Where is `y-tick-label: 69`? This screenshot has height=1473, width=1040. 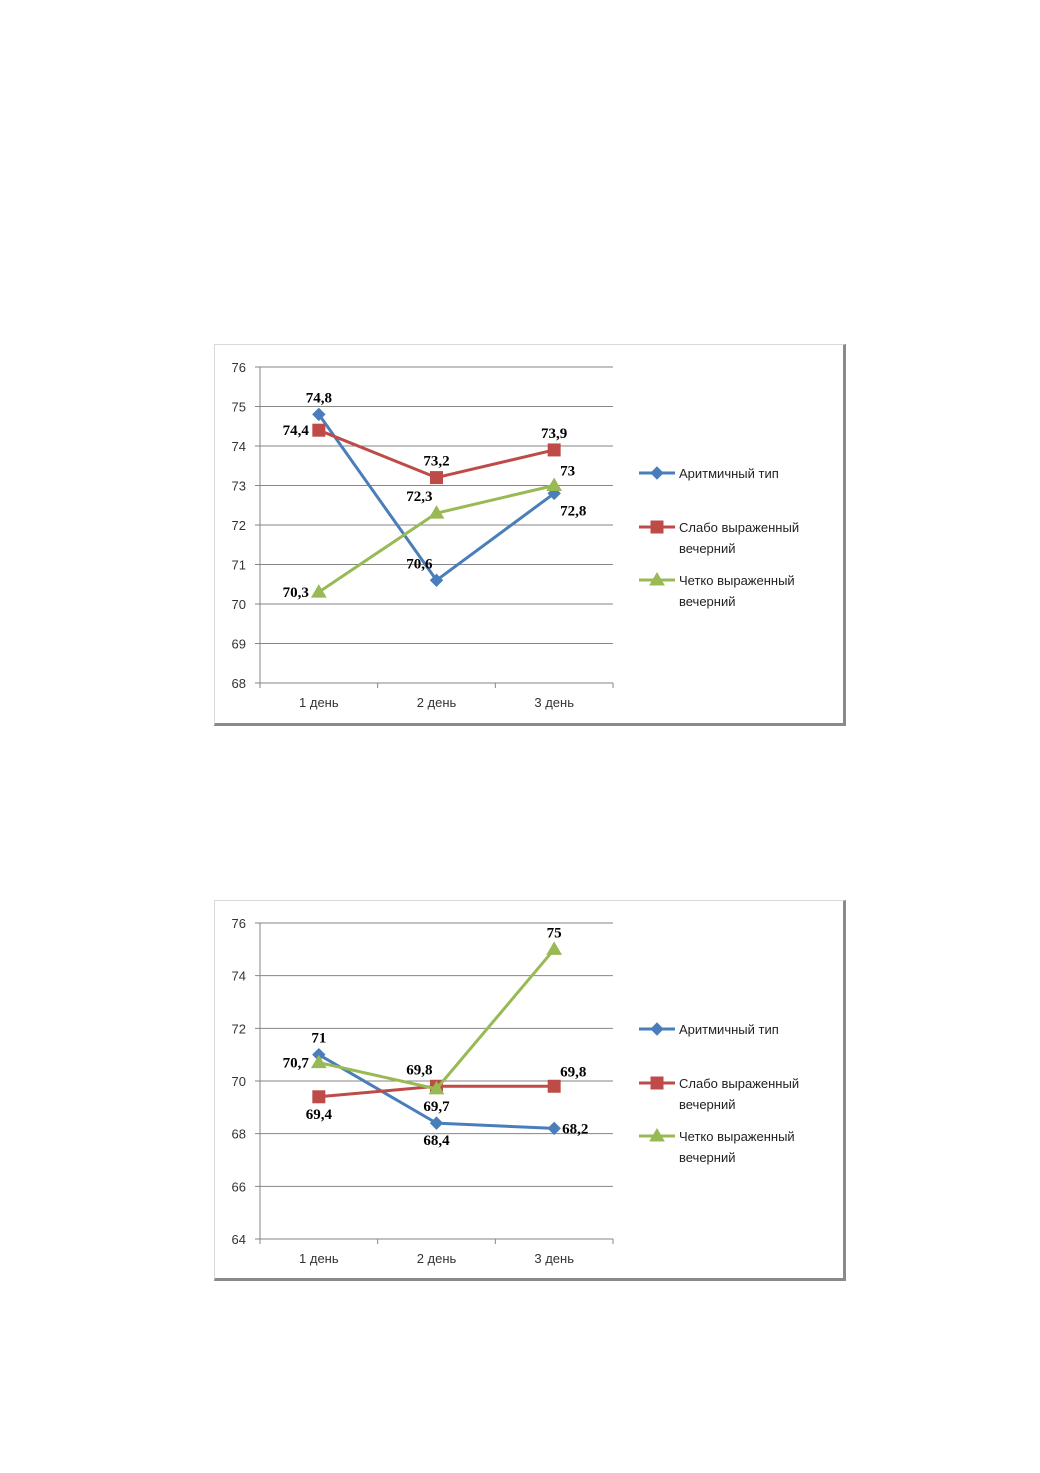
y-tick-label: 69 is located at coordinates (239, 644).